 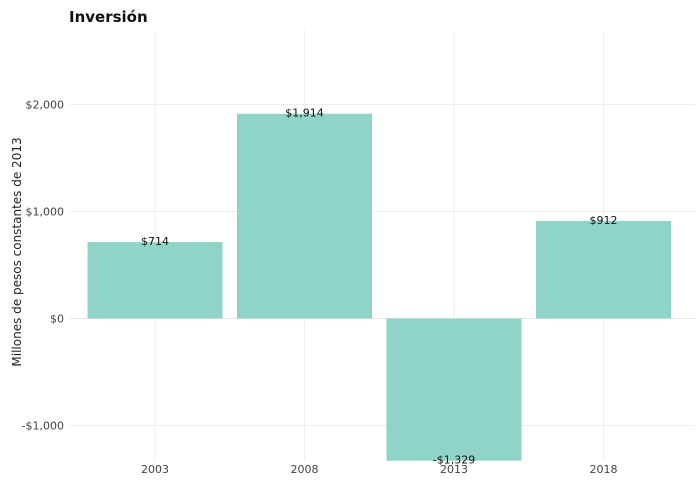 What do you see at coordinates (43, 426) in the screenshot?
I see `y-tick-label: -$1,000` at bounding box center [43, 426].